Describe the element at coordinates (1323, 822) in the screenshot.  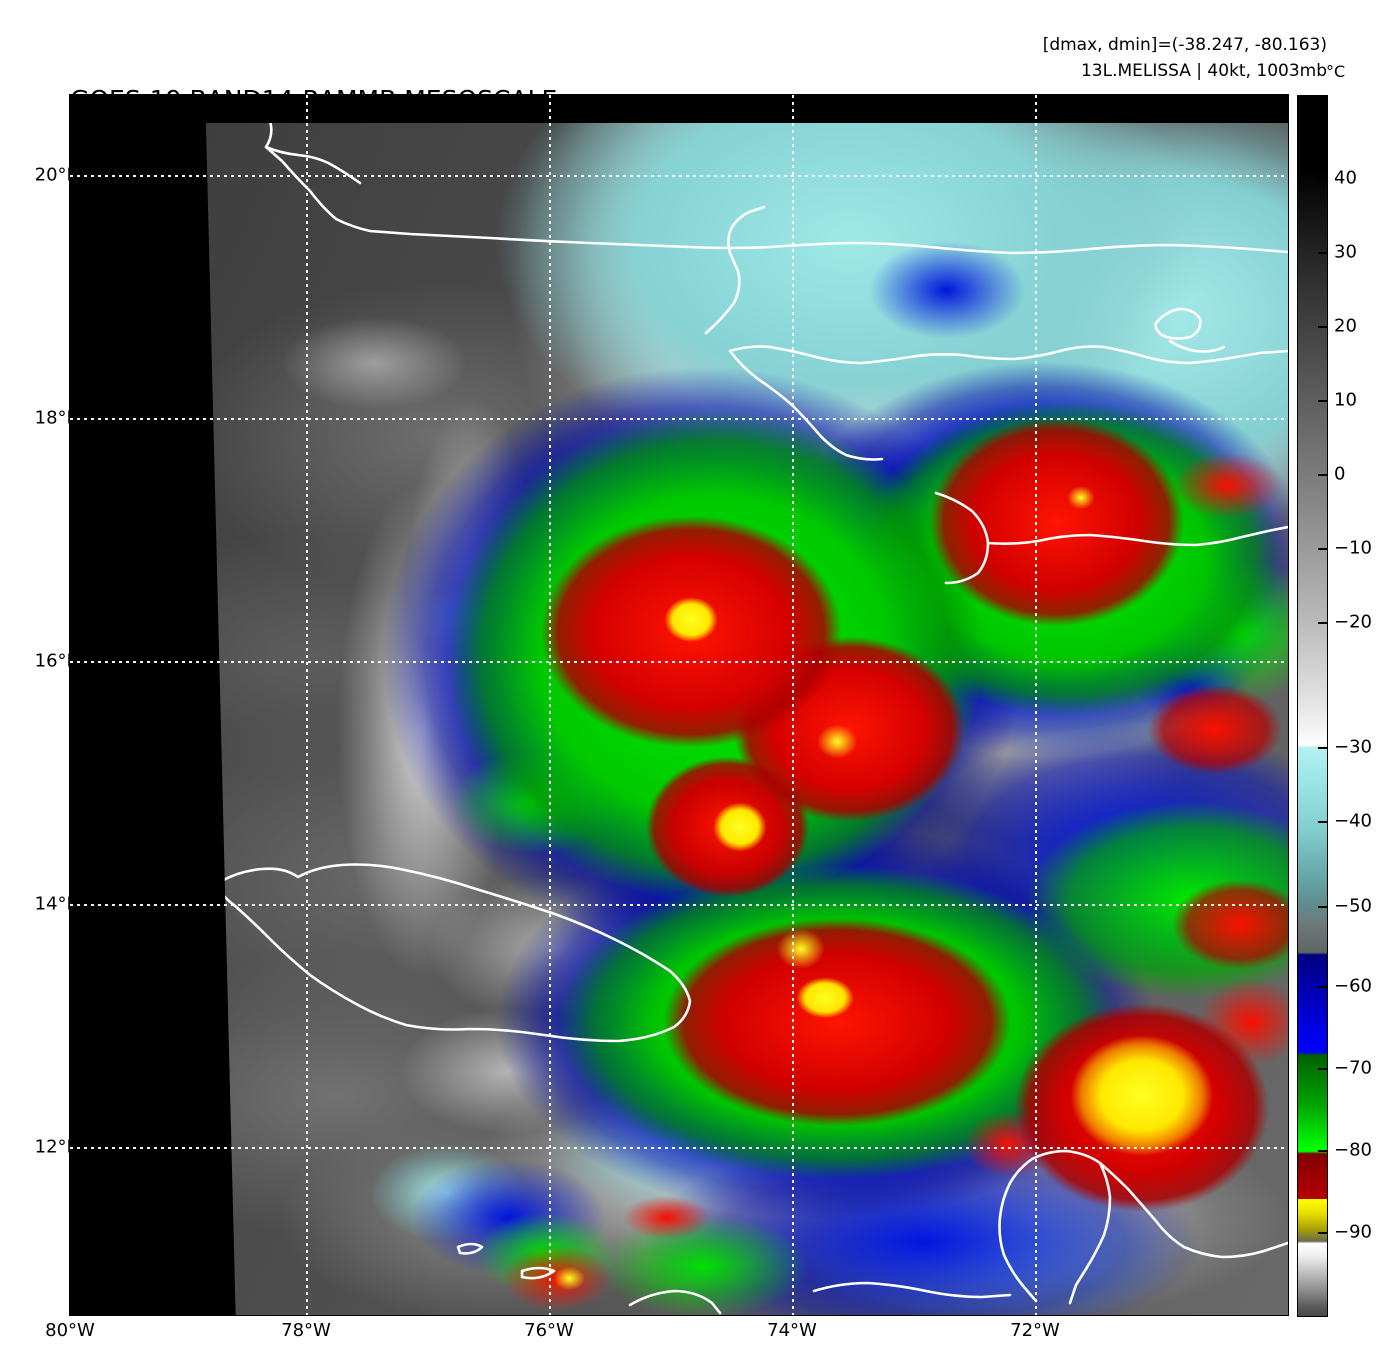
I see `colorbar-tick-m40` at that location.